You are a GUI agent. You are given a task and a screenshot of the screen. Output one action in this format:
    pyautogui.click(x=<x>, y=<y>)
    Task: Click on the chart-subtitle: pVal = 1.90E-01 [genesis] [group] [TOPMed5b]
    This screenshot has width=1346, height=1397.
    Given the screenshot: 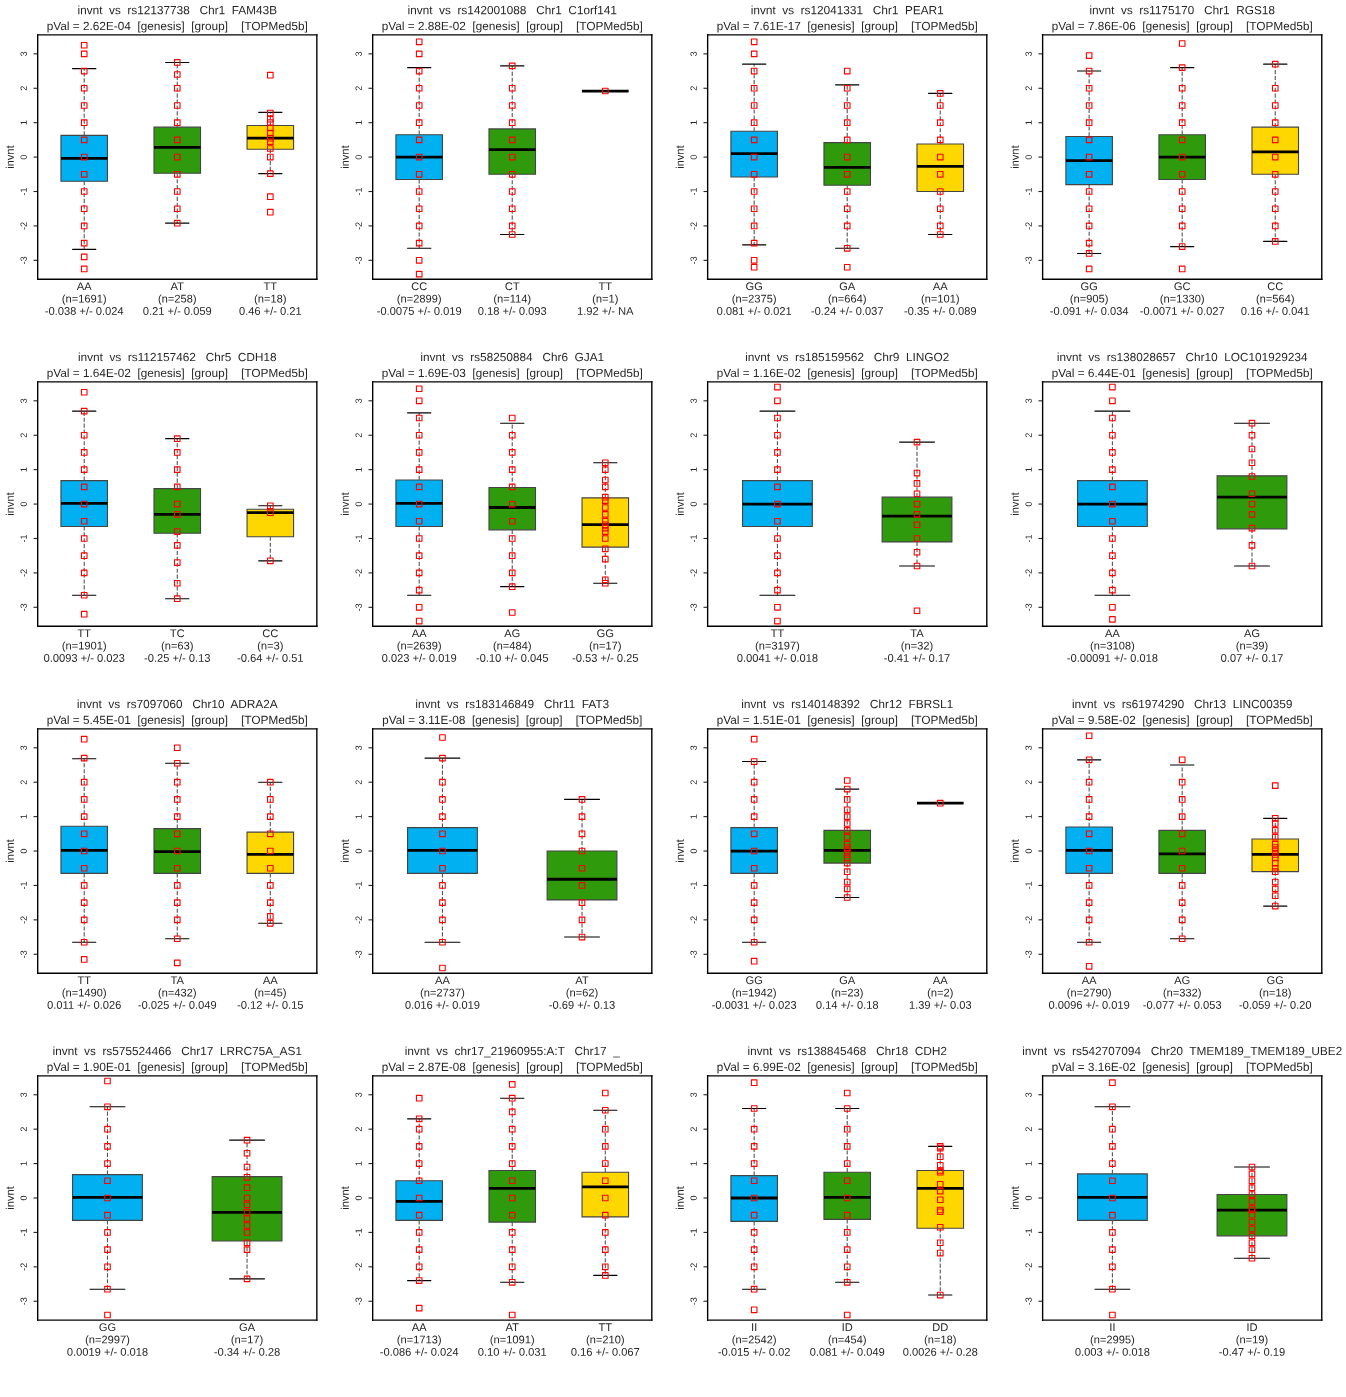 What is the action you would take?
    pyautogui.click(x=177, y=1068)
    